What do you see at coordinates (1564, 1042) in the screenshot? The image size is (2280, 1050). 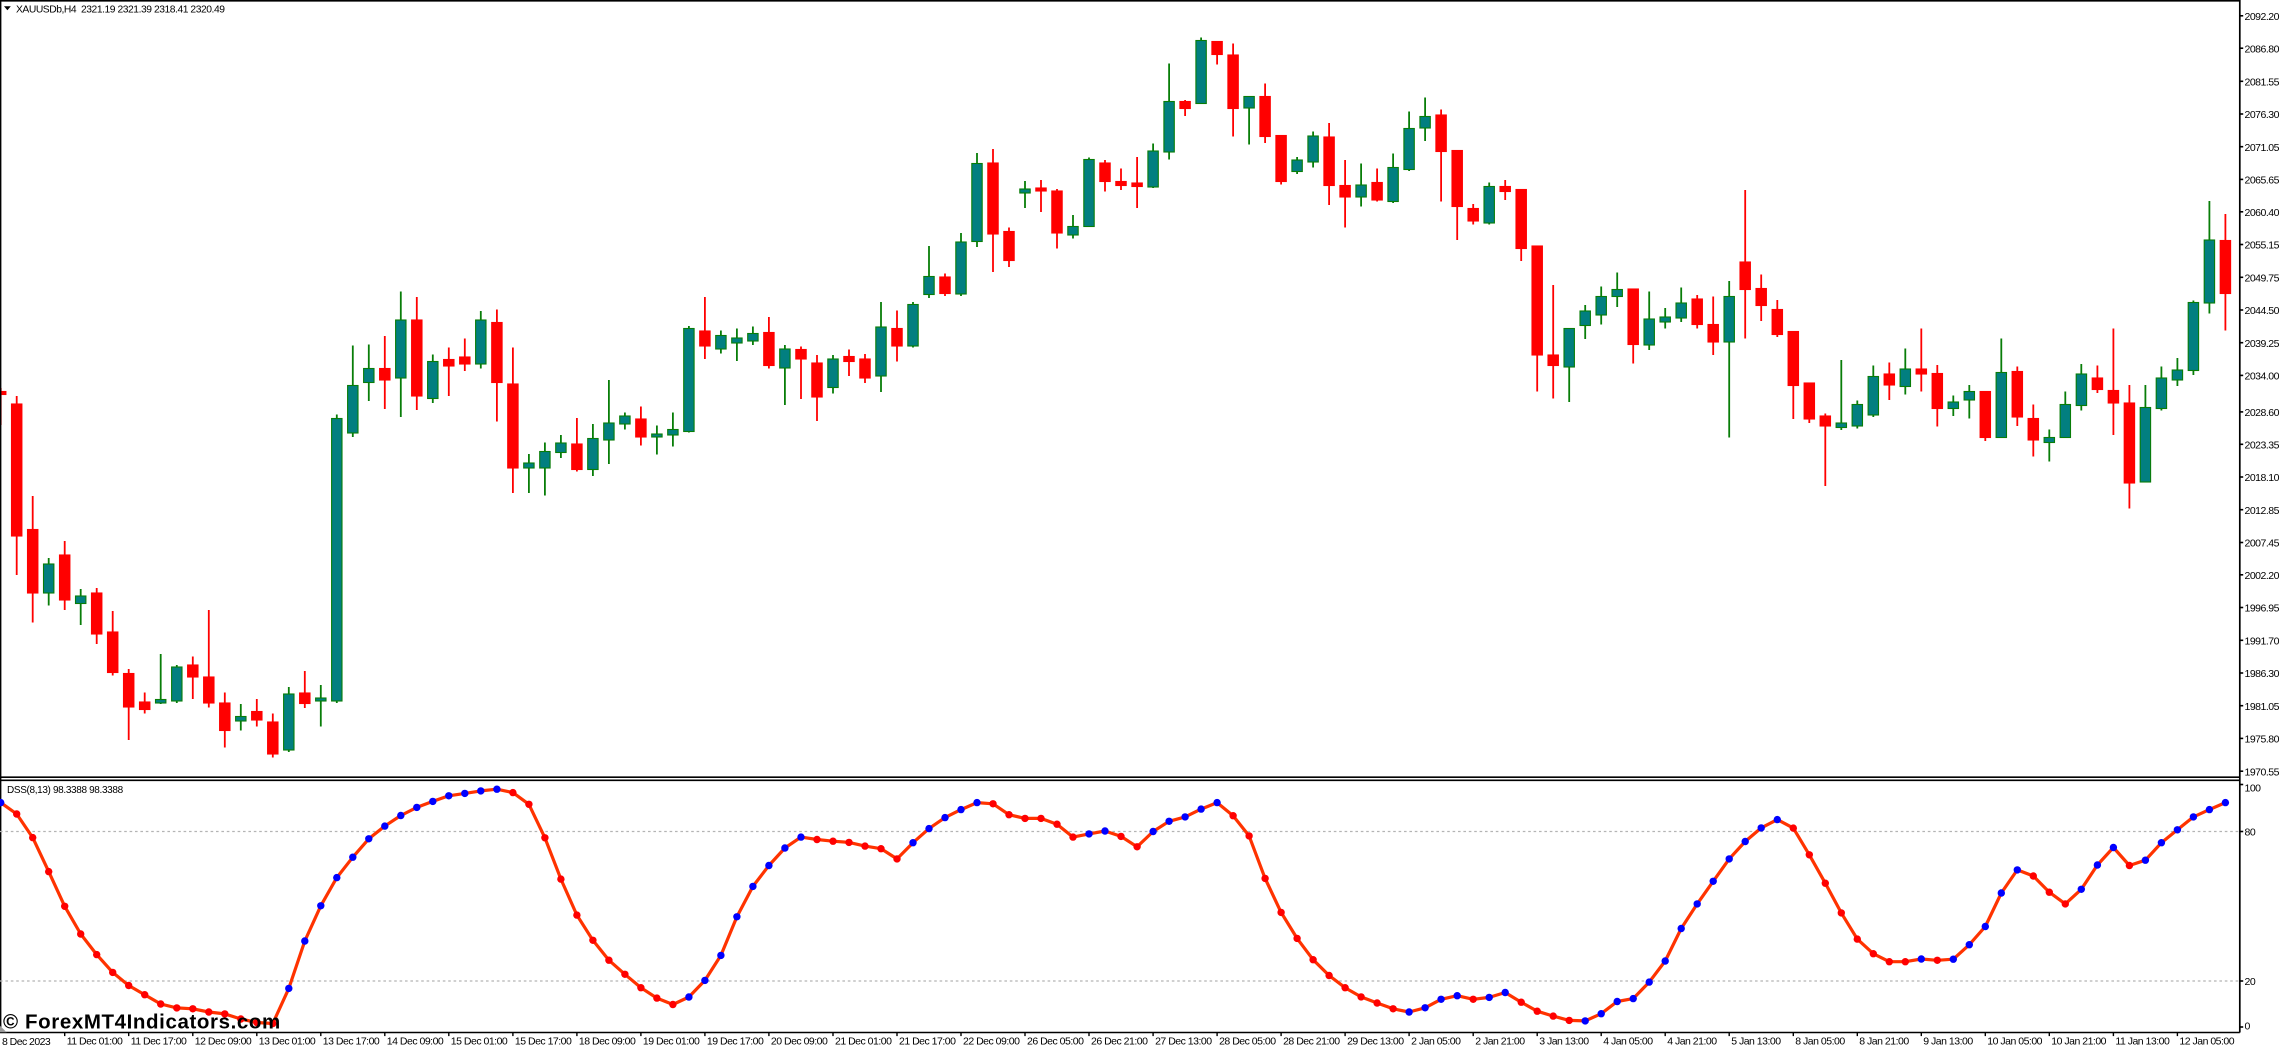 I see `svg-text: 3 Jan 13:00` at bounding box center [1564, 1042].